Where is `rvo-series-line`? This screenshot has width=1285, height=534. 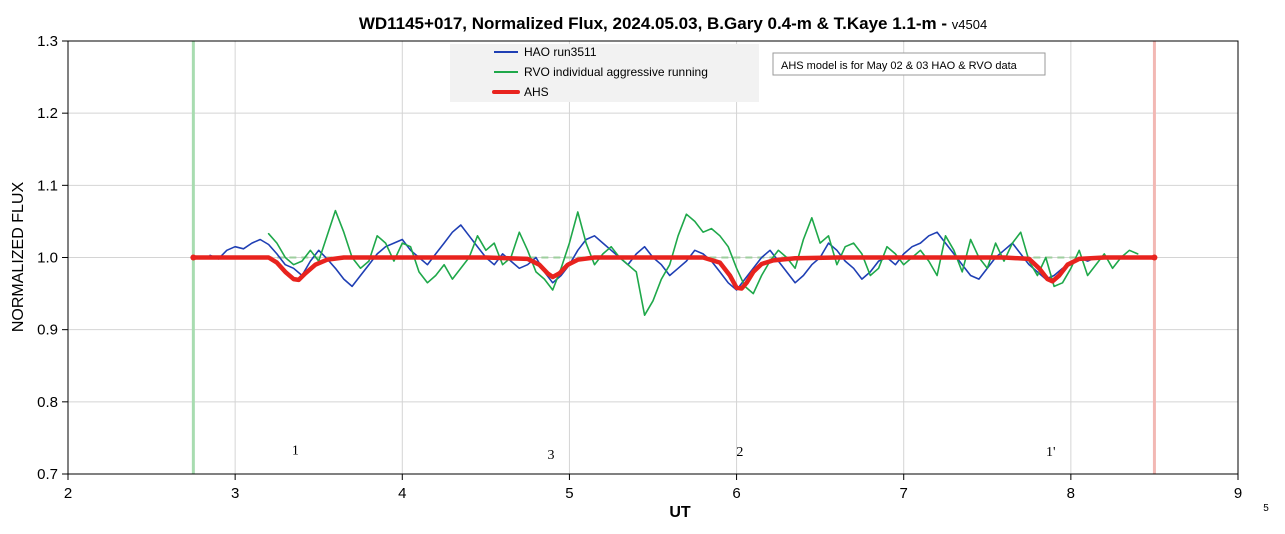 rvo-series-line is located at coordinates (703, 263).